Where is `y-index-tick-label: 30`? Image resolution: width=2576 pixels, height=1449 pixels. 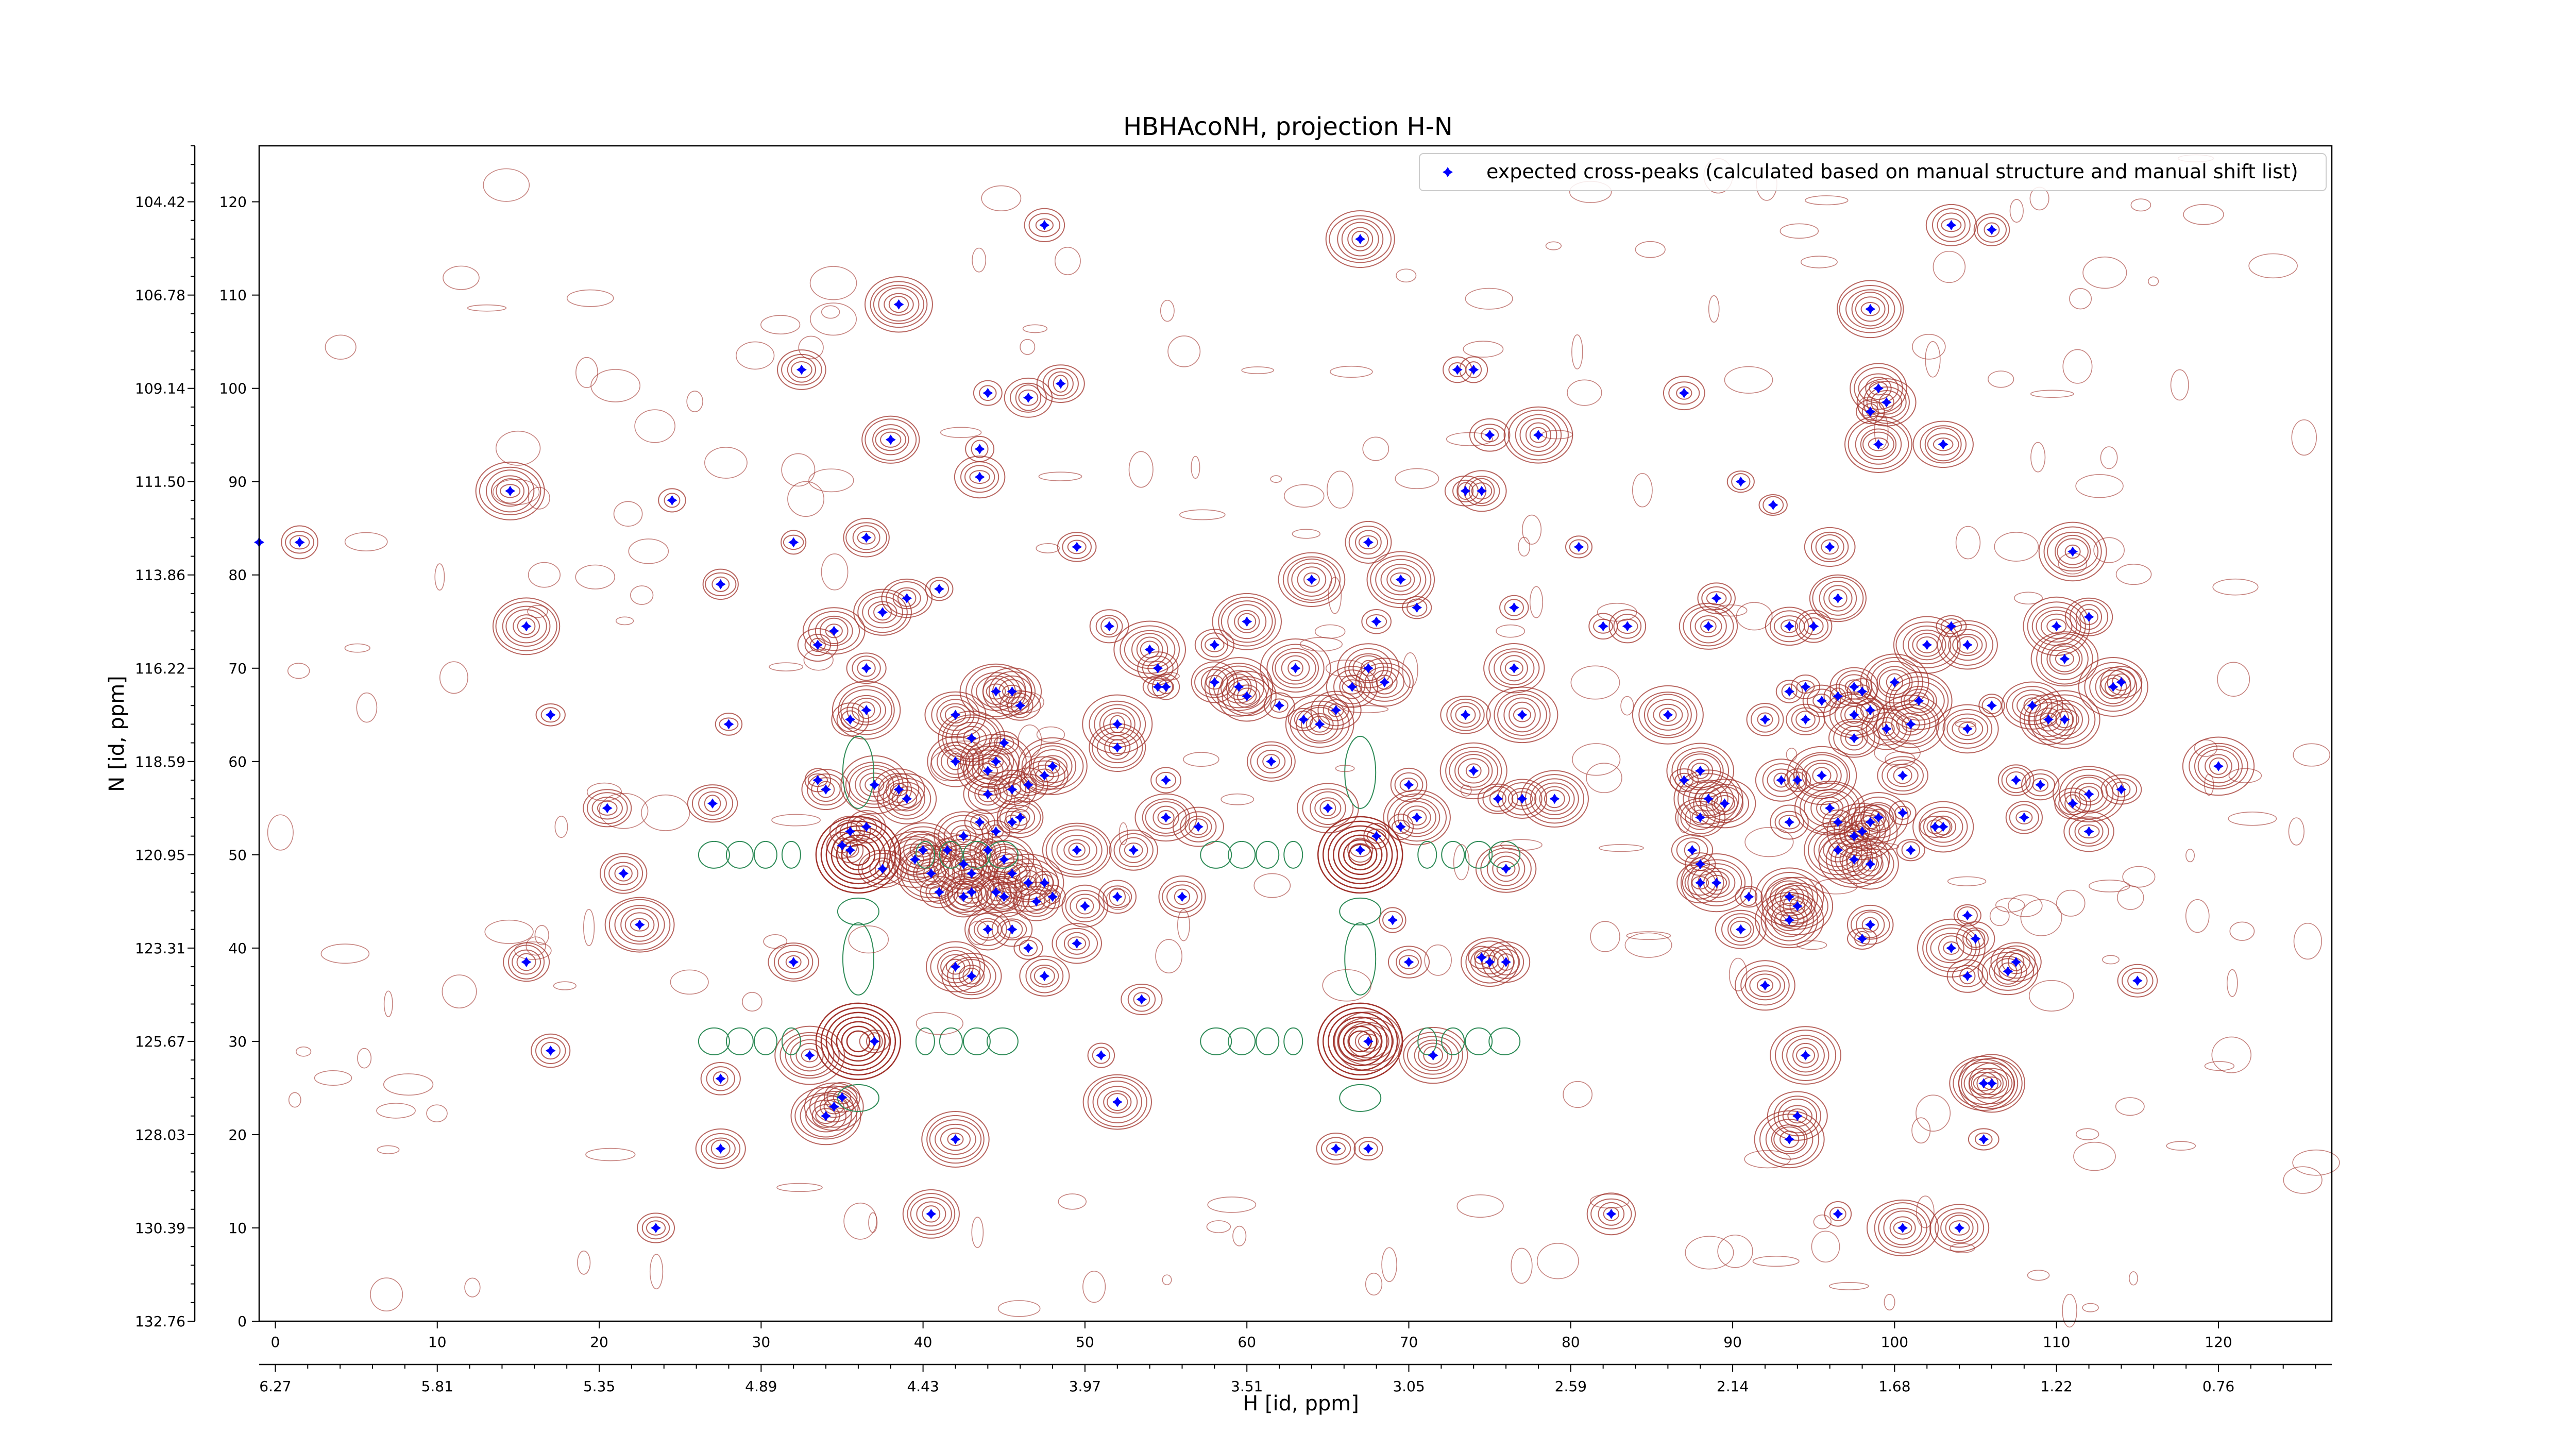
y-index-tick-label: 30 is located at coordinates (237, 1041).